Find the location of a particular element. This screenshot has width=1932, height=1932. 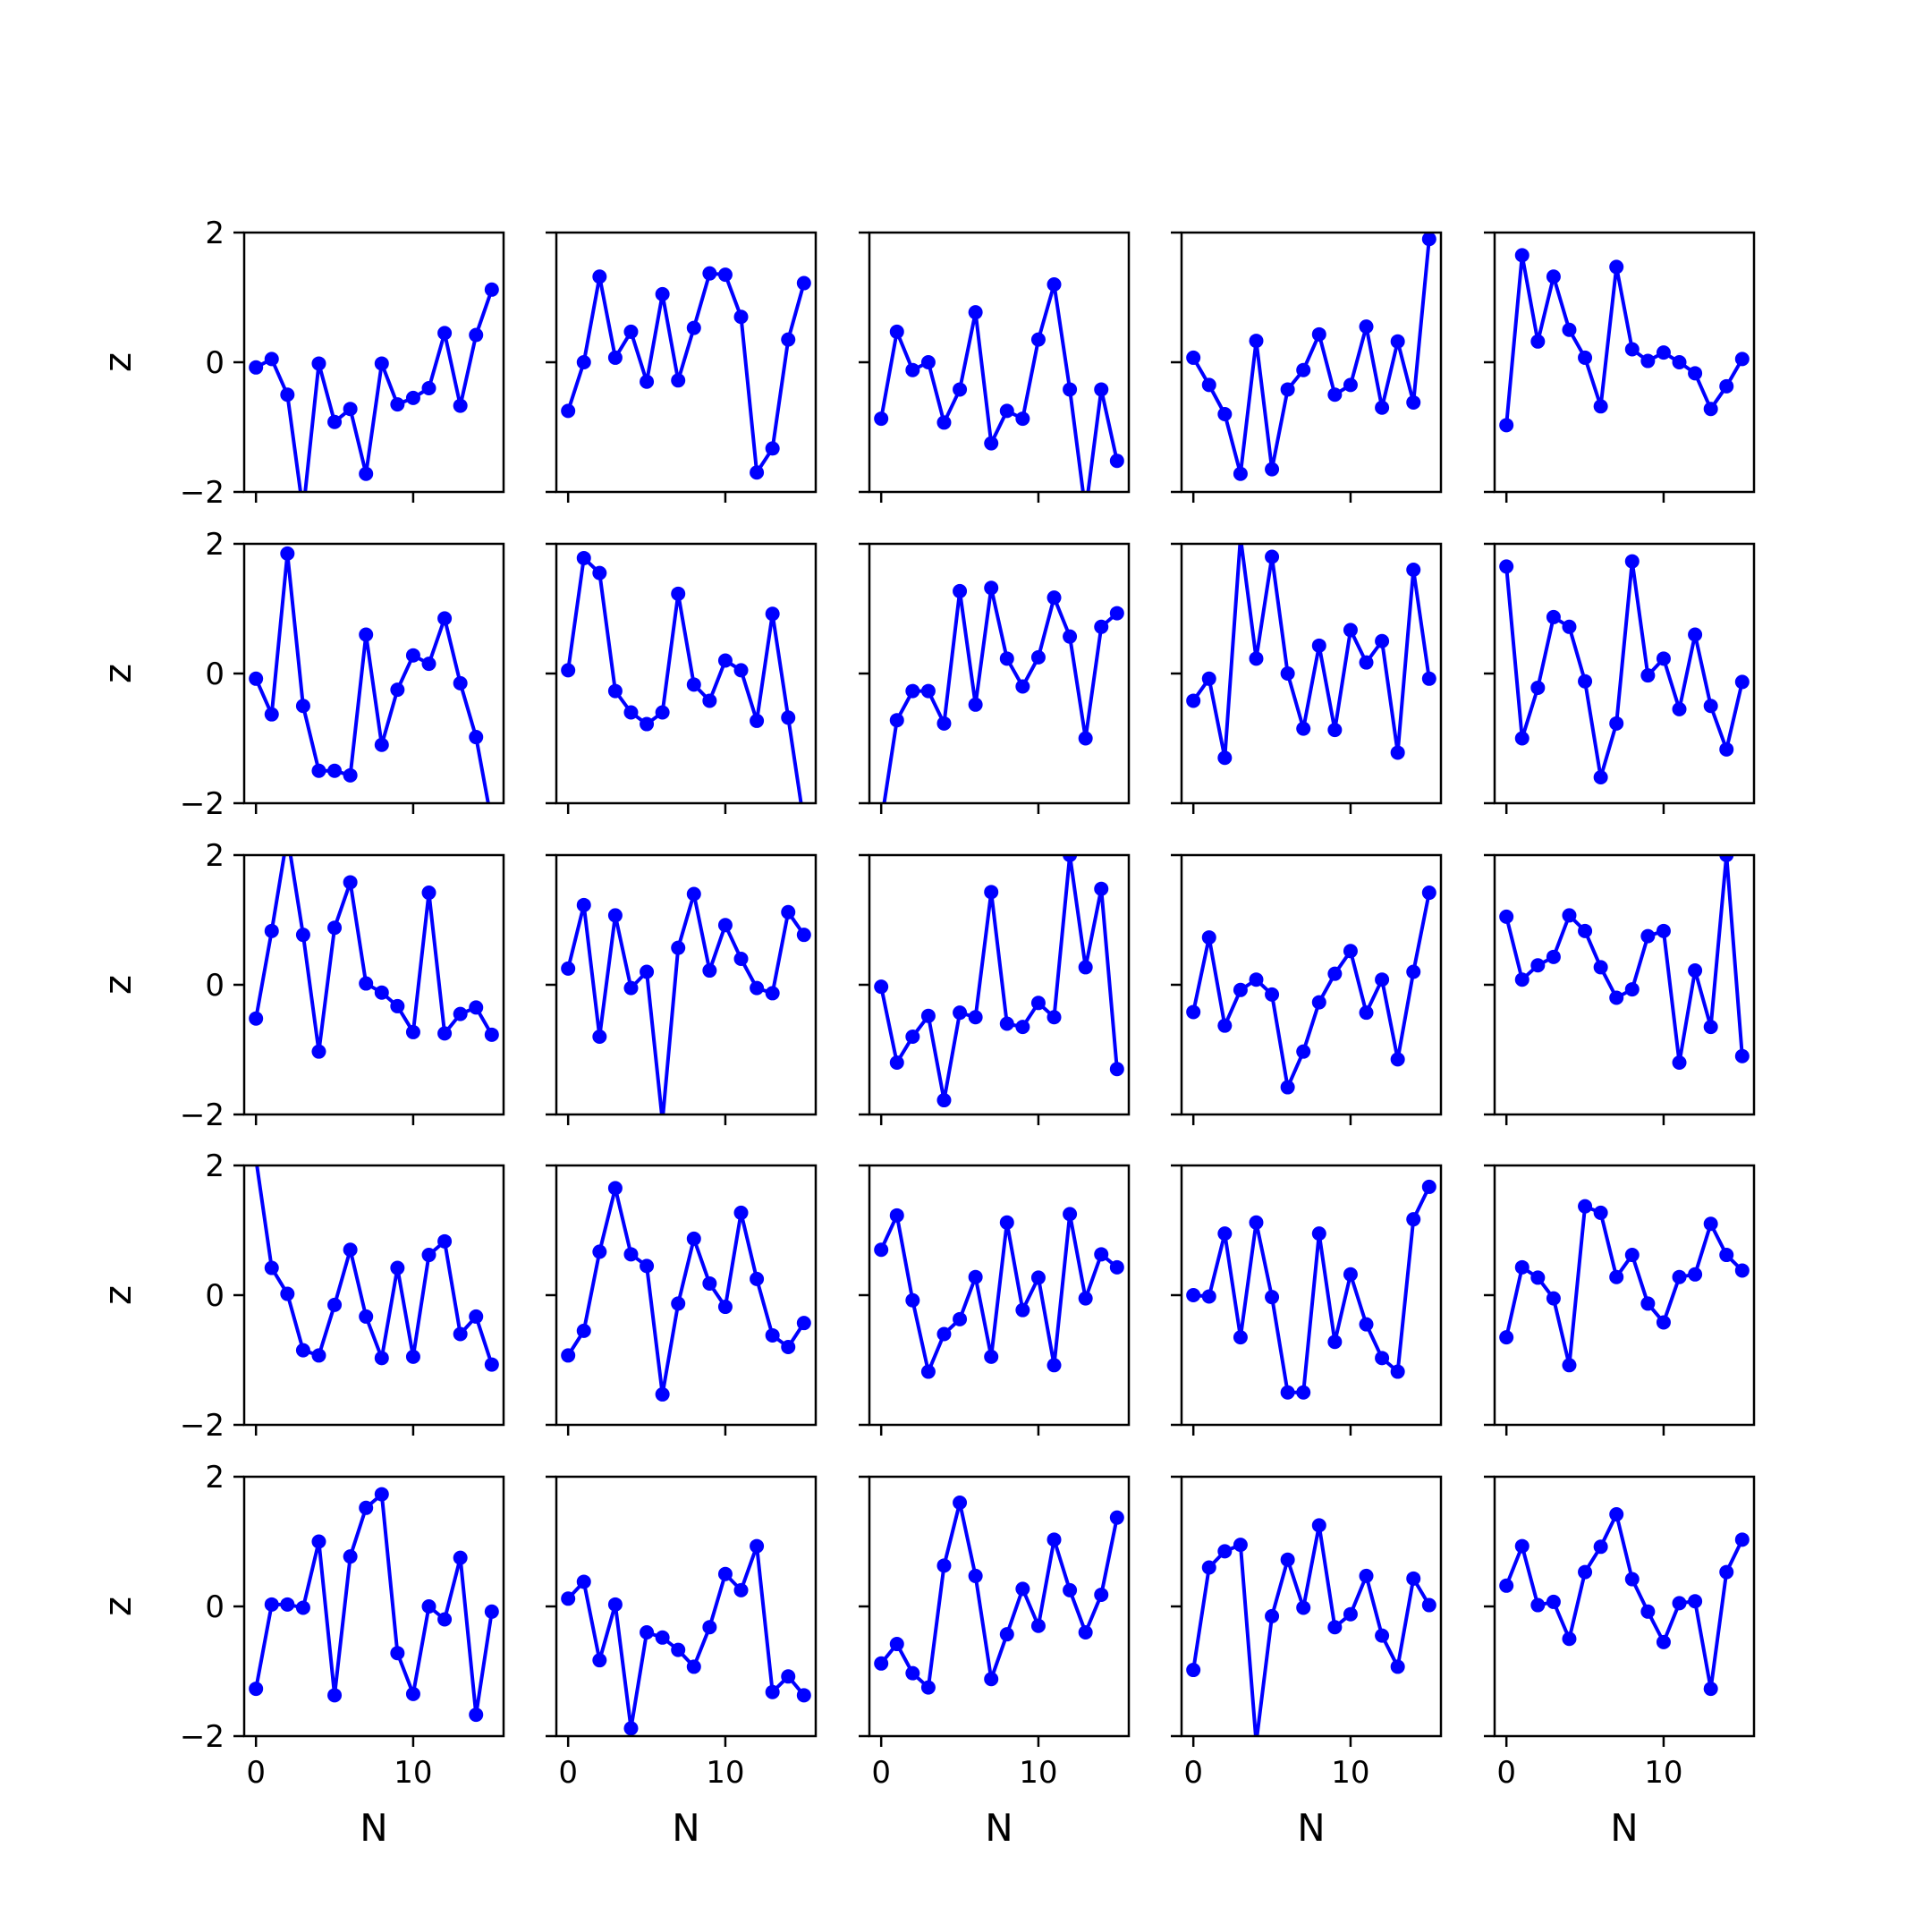

x-tick-label: 10 is located at coordinates (725, 1773).